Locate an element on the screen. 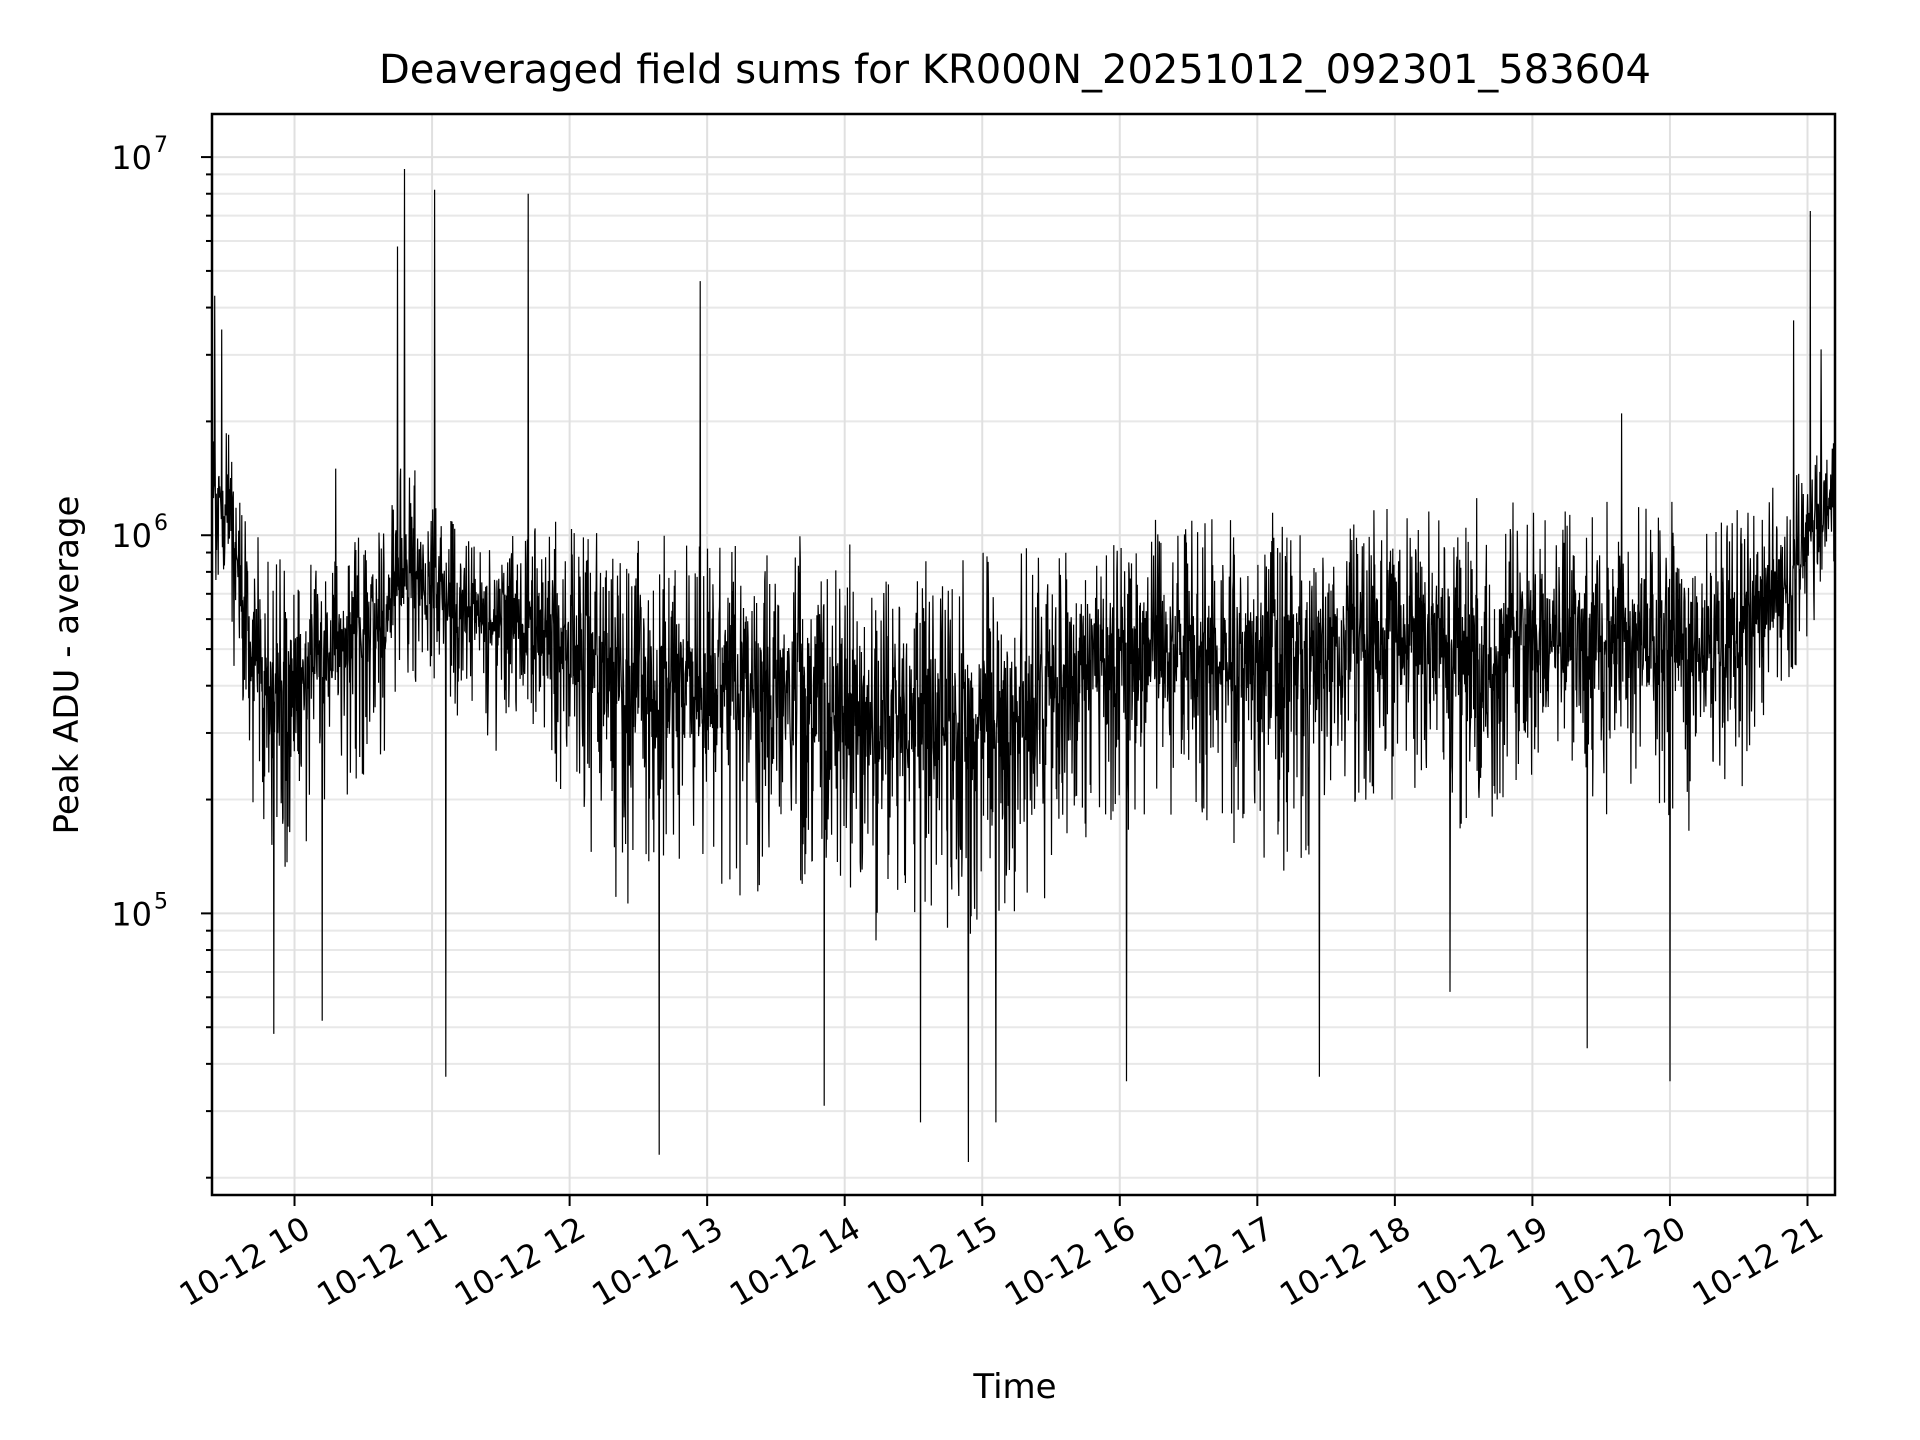  y-tick-exponent: 6 is located at coordinates (161, 523).